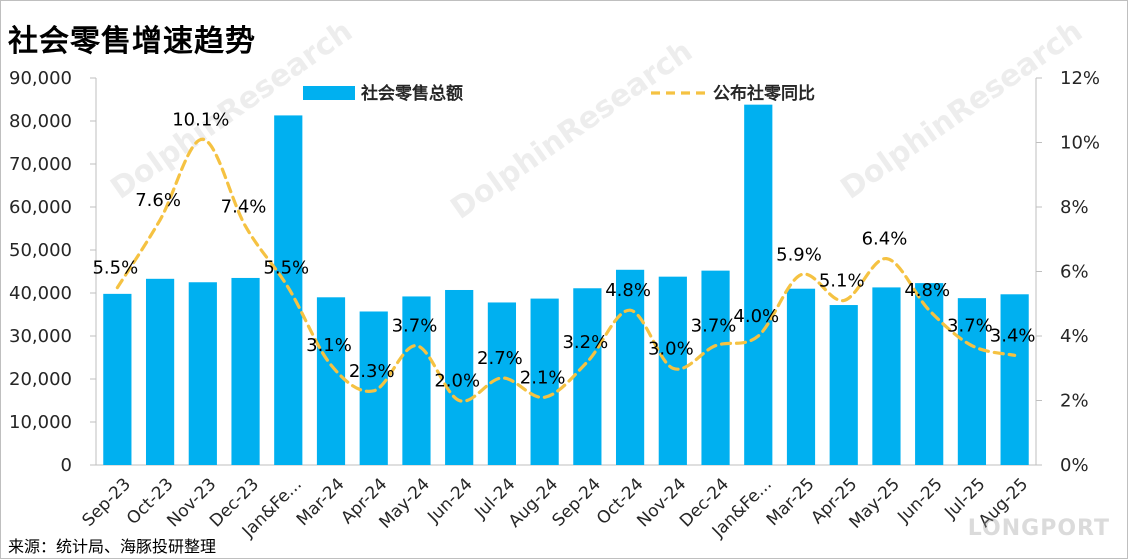 The image size is (1128, 559). What do you see at coordinates (1013, 335) in the screenshot?
I see `data-label: 3.4%` at bounding box center [1013, 335].